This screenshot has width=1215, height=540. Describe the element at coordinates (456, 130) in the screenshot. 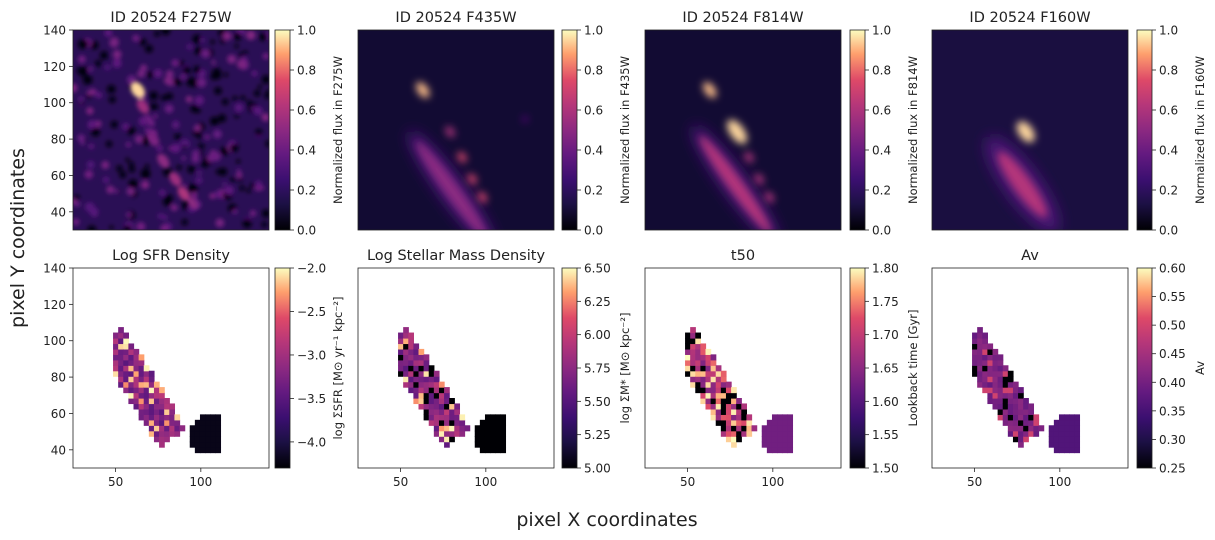

I see `image-area` at that location.